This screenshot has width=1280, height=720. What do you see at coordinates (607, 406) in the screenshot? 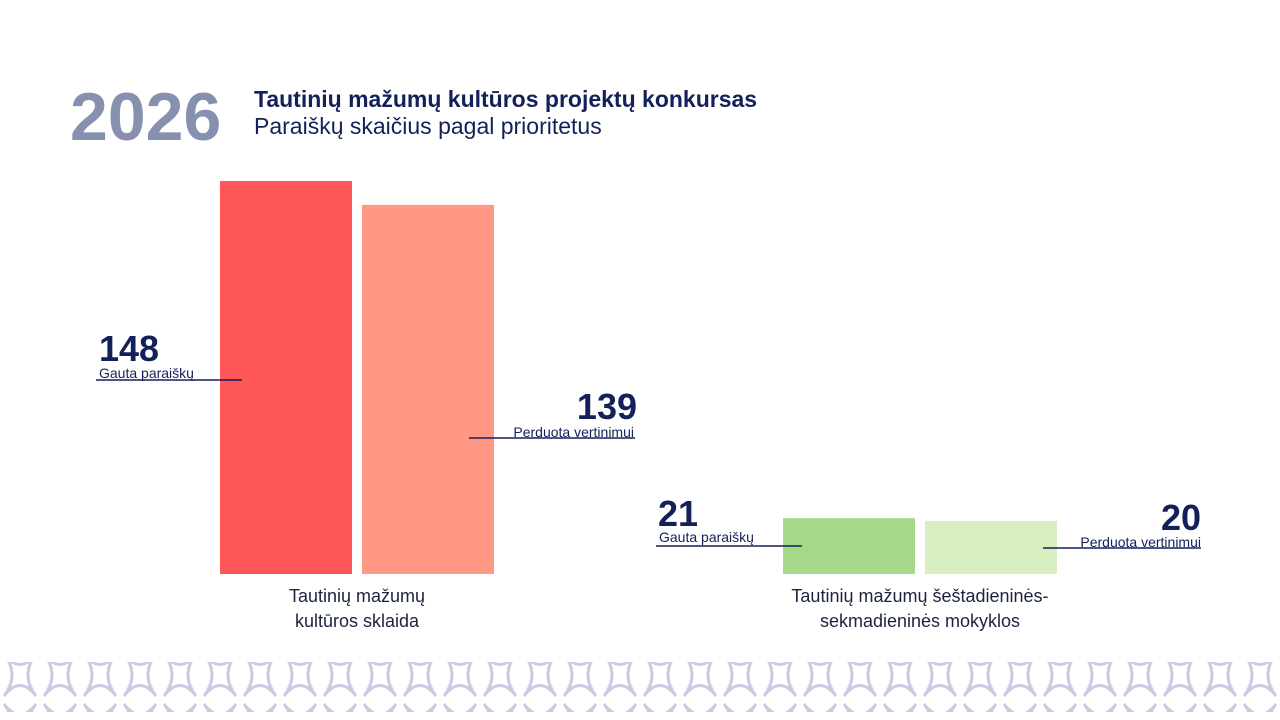
I see `value-label: 139` at bounding box center [607, 406].